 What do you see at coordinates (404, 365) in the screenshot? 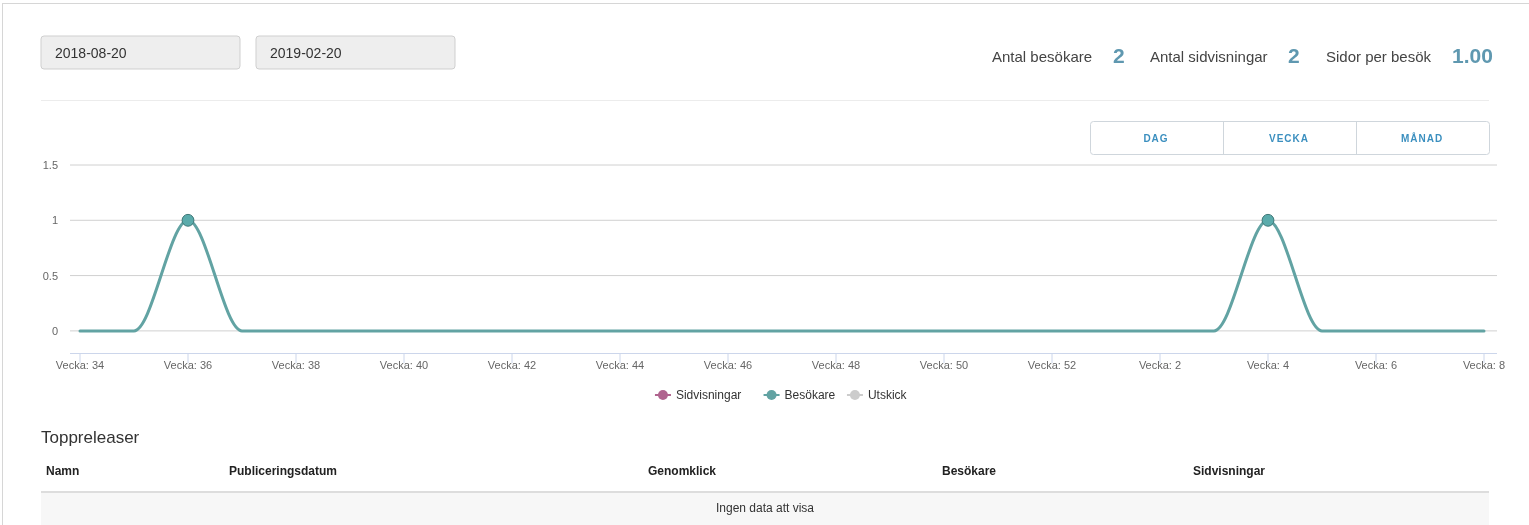
I see `x-tick-label: Vecka: 40` at bounding box center [404, 365].